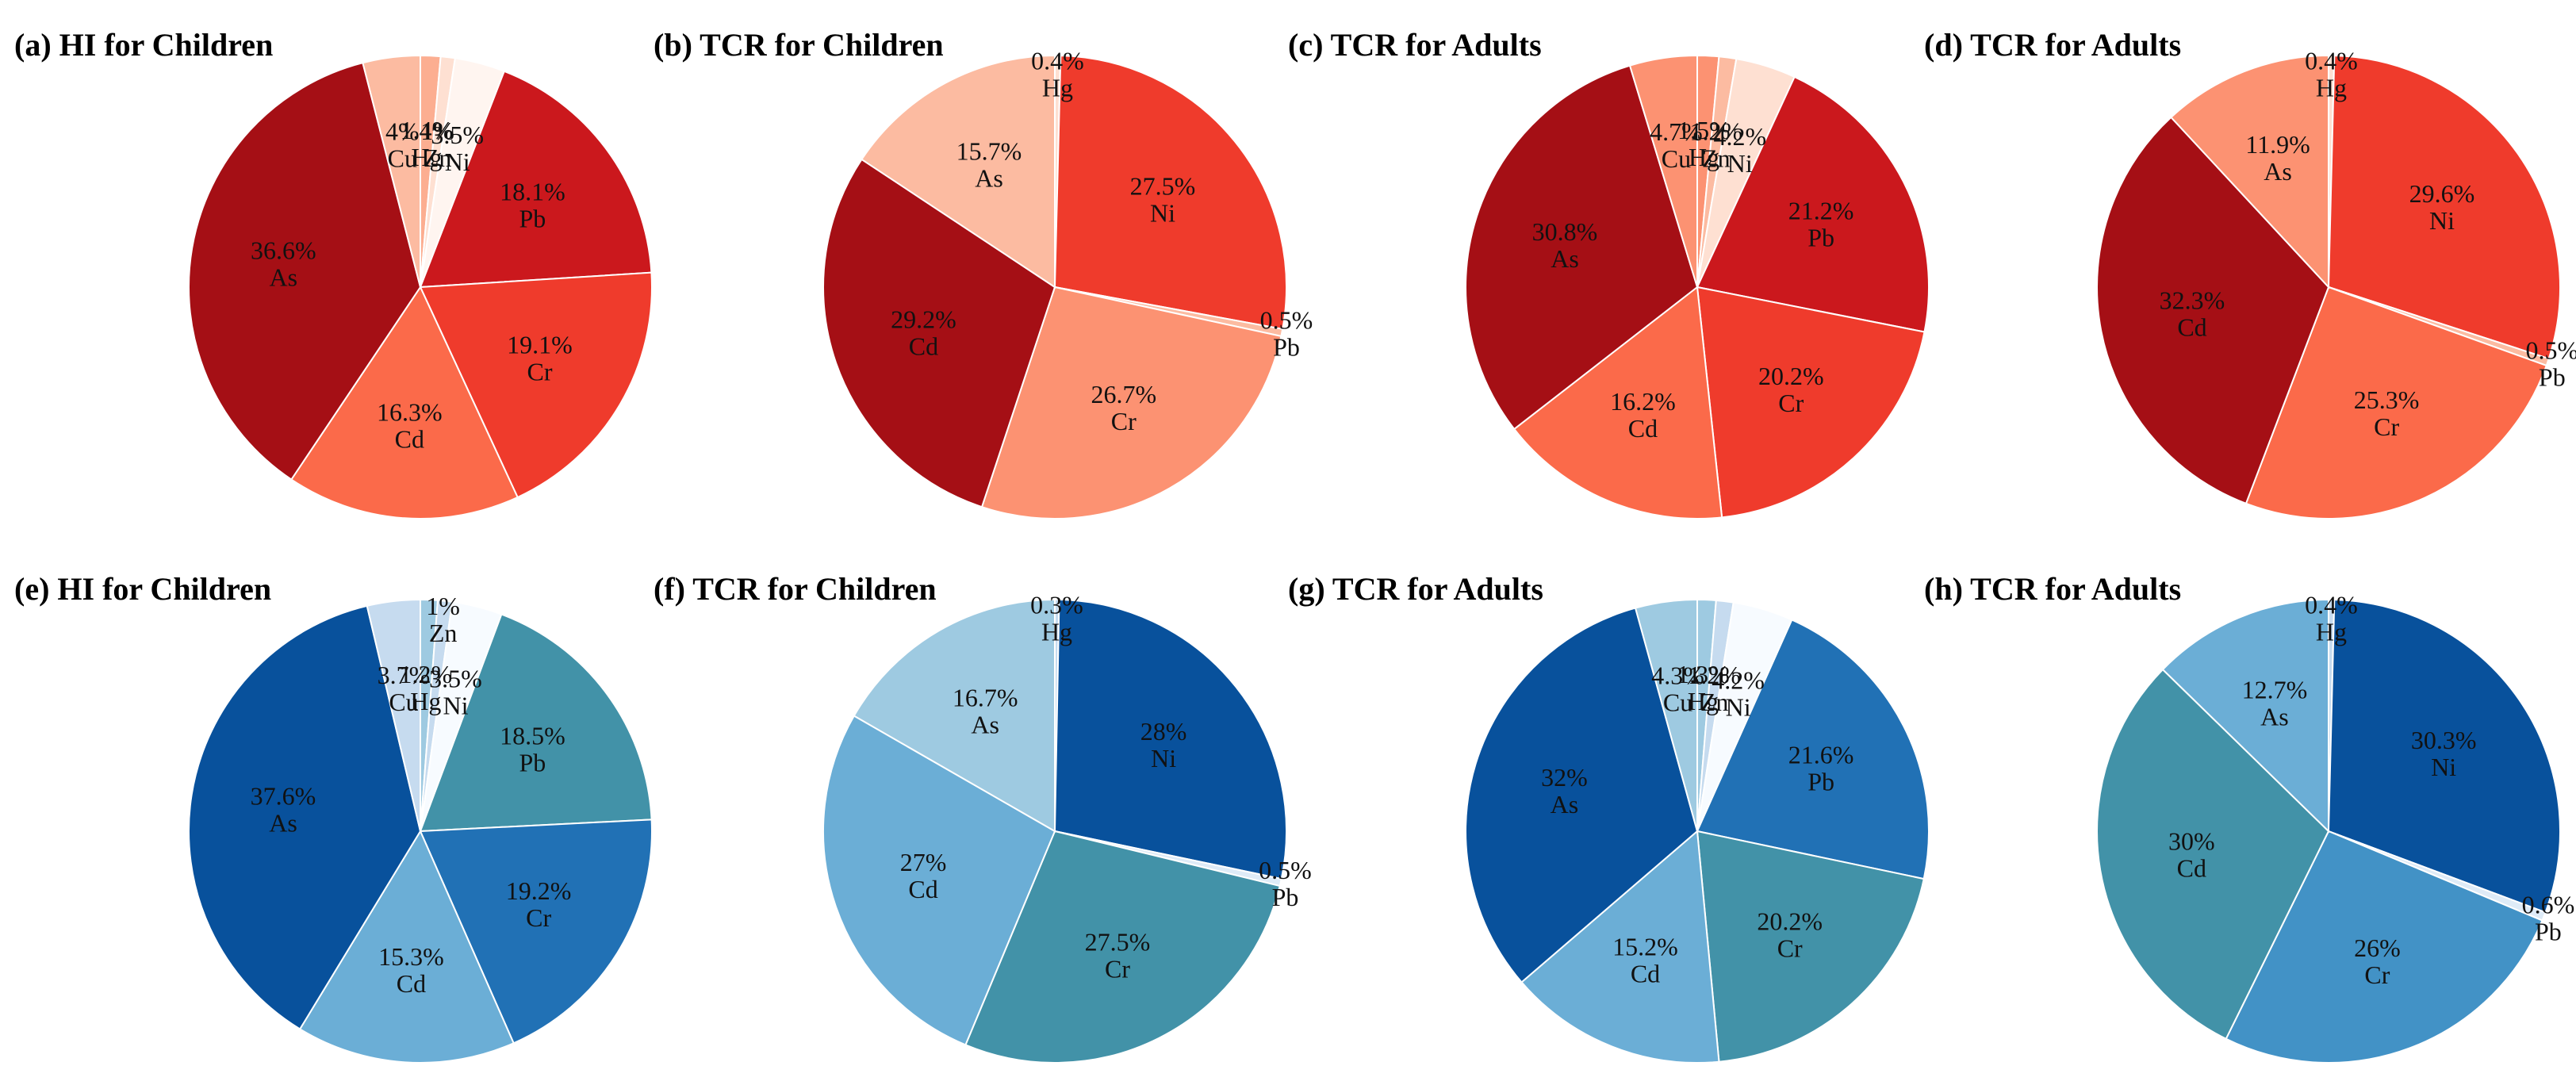  I want to click on data-label-value: 29.6%, so click(2442, 193).